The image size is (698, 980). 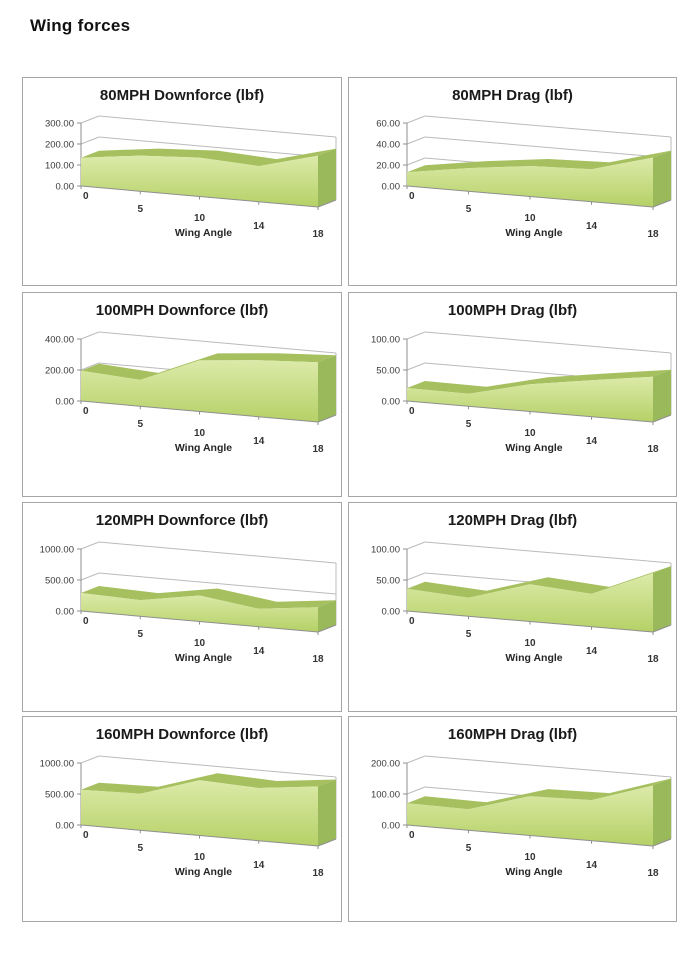 What do you see at coordinates (388, 124) in the screenshot?
I see `svg-text: 60.00` at bounding box center [388, 124].